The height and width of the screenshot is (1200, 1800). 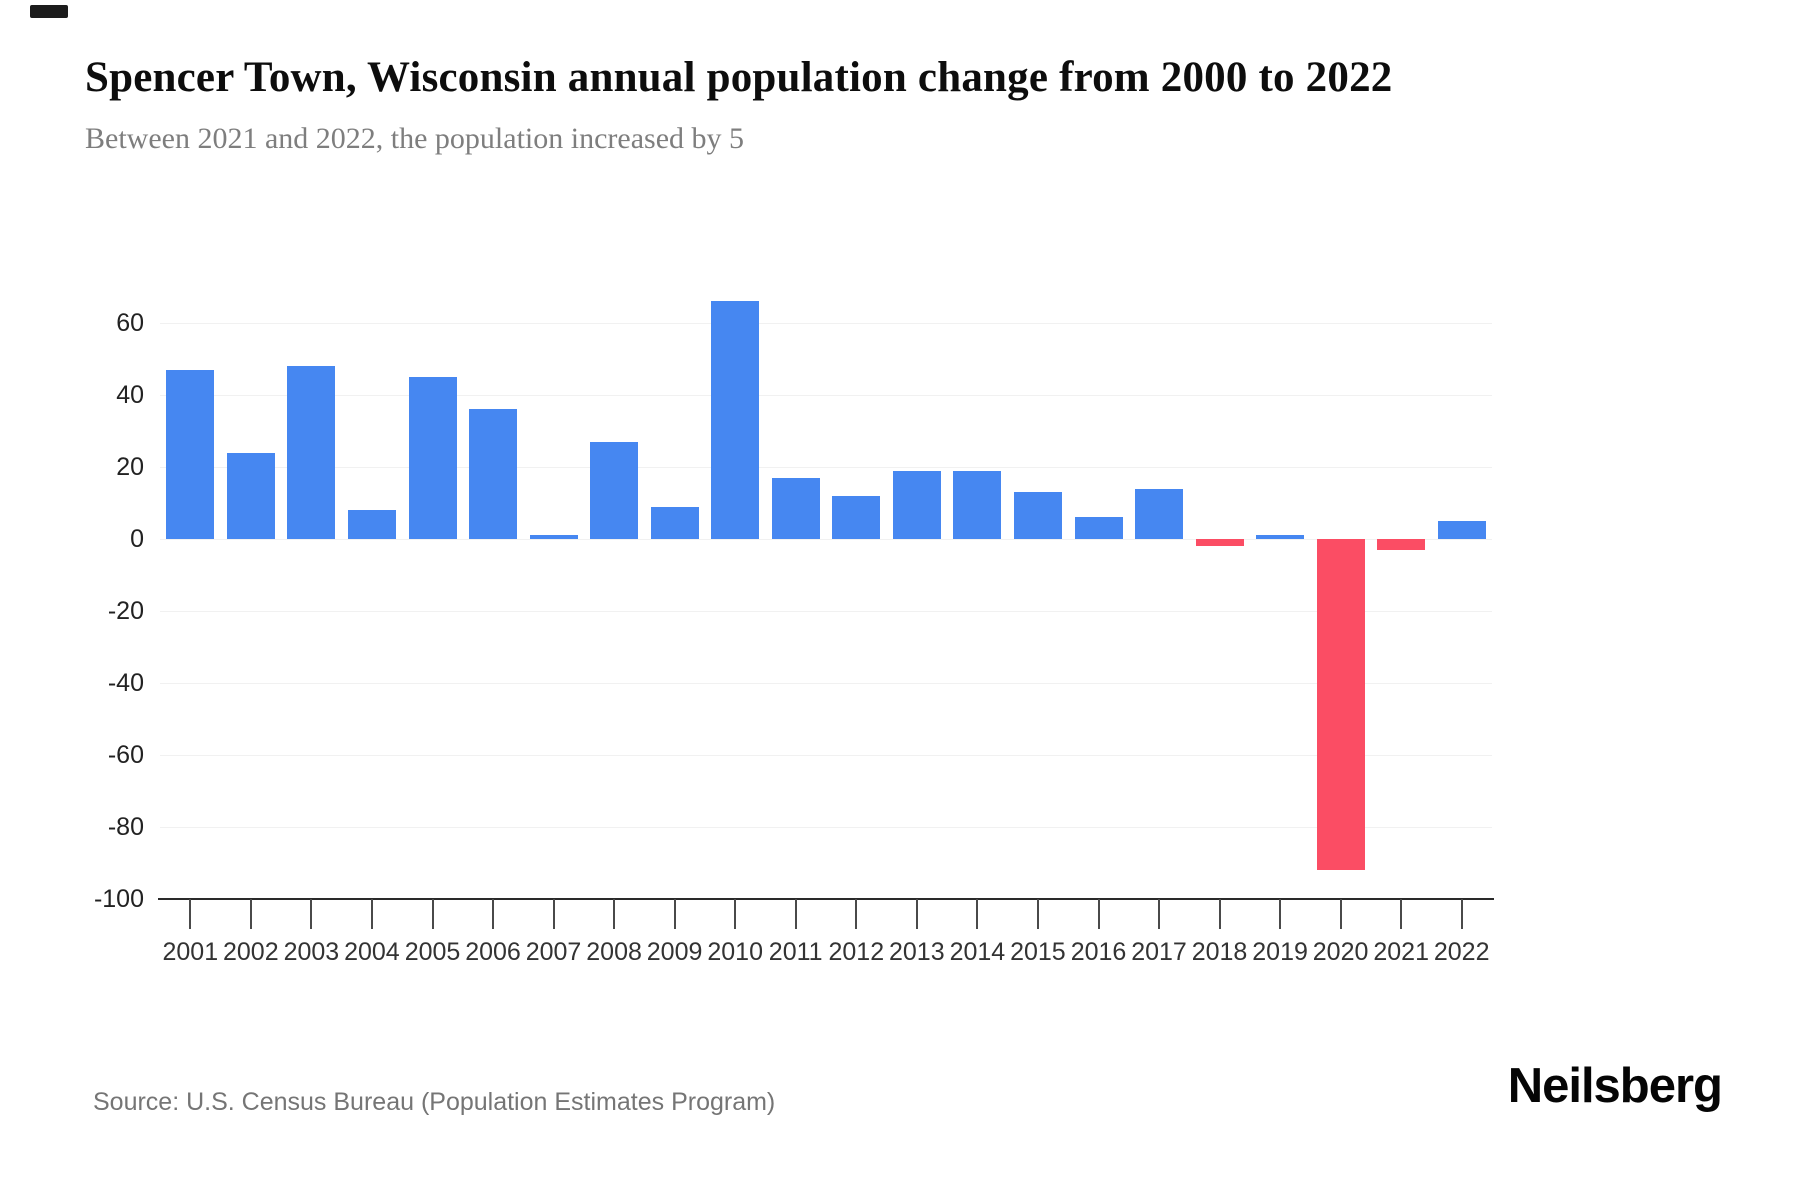 I want to click on x-tick-label-2010: 2010, so click(x=735, y=952).